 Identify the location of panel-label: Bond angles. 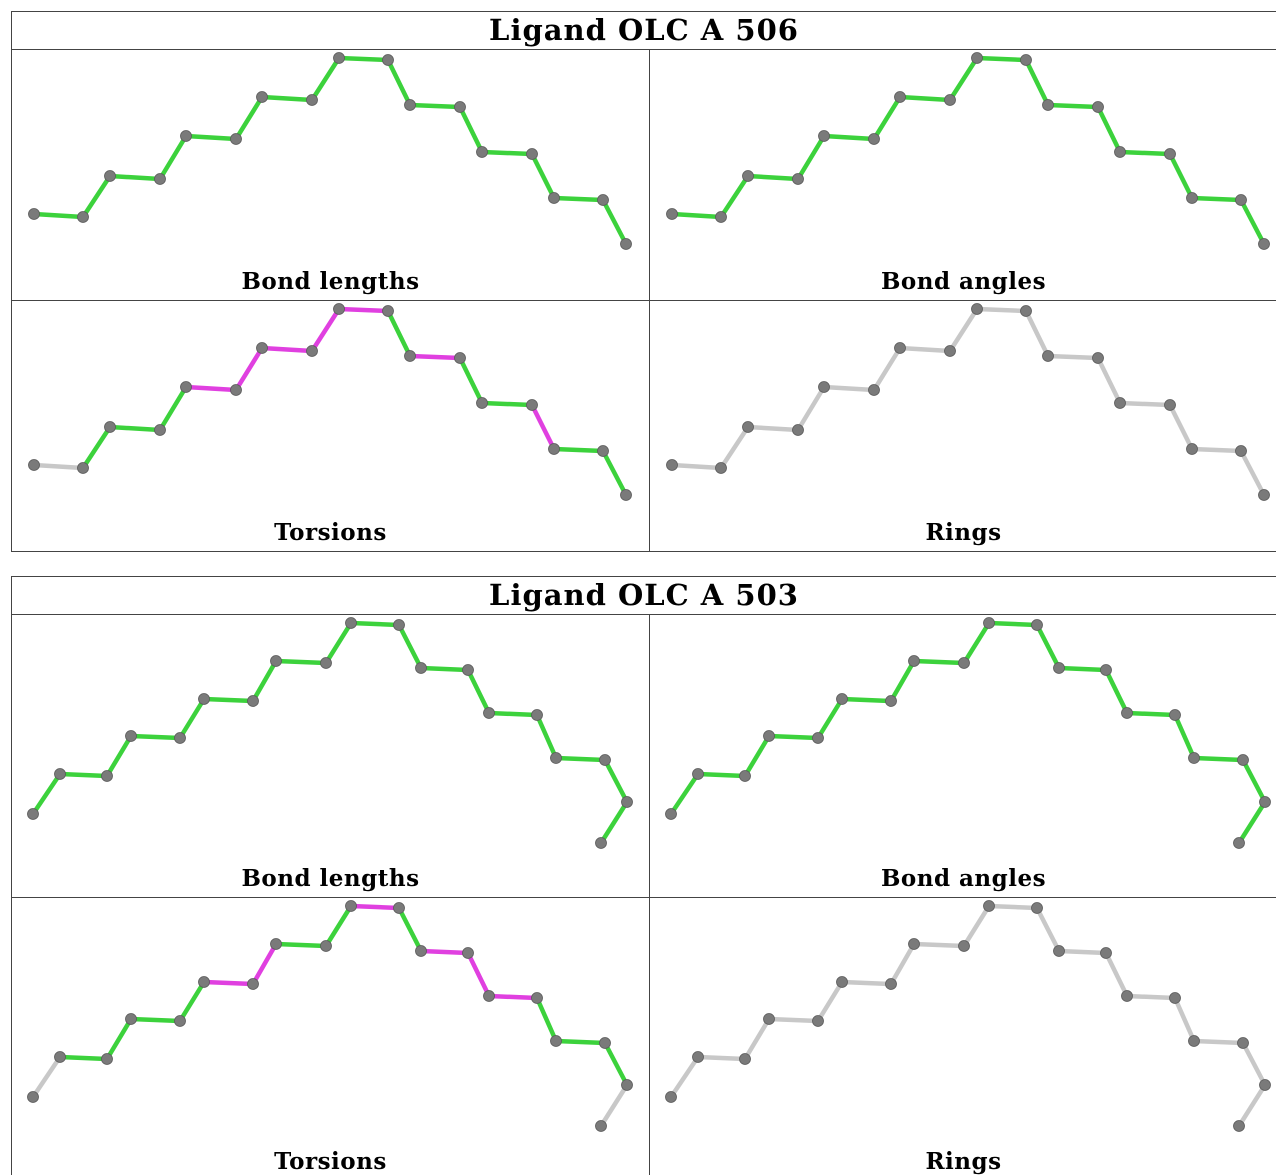
(963, 878).